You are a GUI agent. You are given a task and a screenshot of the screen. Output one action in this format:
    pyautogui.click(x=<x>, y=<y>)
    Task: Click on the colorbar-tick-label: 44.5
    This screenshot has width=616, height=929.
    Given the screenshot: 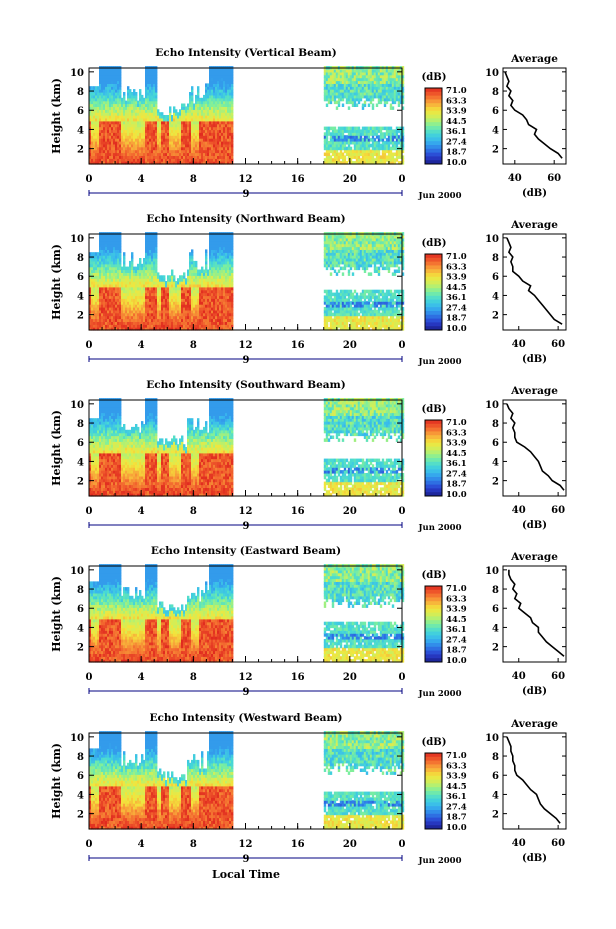 What is the action you would take?
    pyautogui.click(x=456, y=122)
    